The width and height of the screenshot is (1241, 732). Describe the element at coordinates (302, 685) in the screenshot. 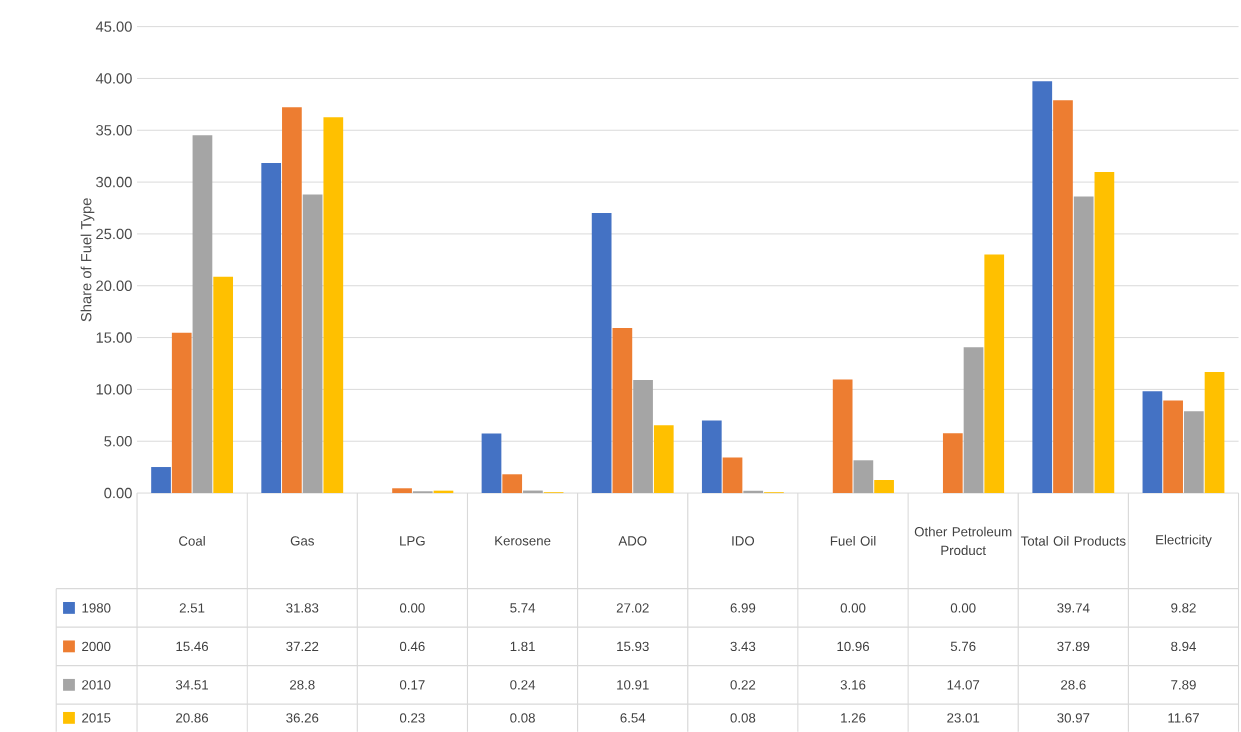

I see `data-label: 28.8` at that location.